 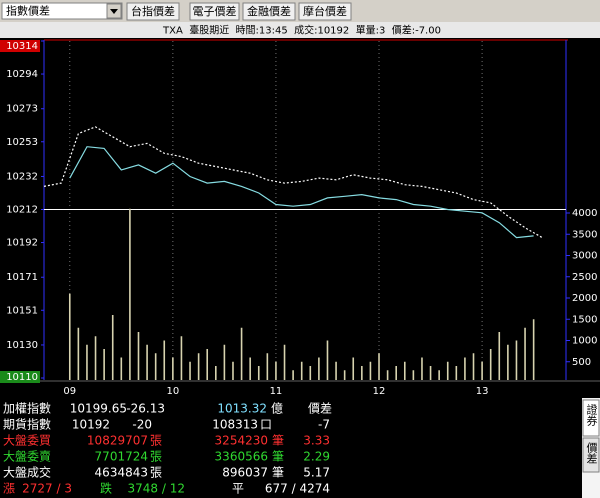 What do you see at coordinates (114, 11) in the screenshot?
I see `dropdown-arrow` at bounding box center [114, 11].